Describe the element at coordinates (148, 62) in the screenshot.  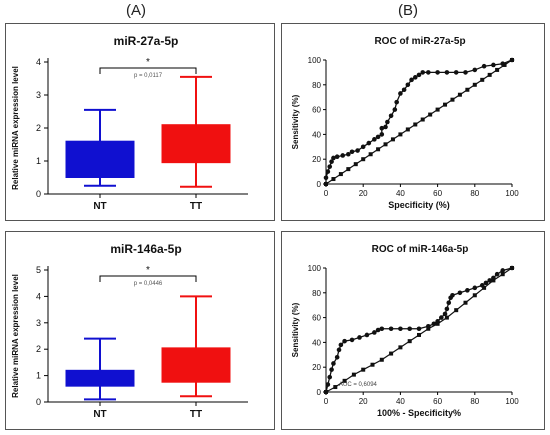
I see `significance-star: *` at that location.